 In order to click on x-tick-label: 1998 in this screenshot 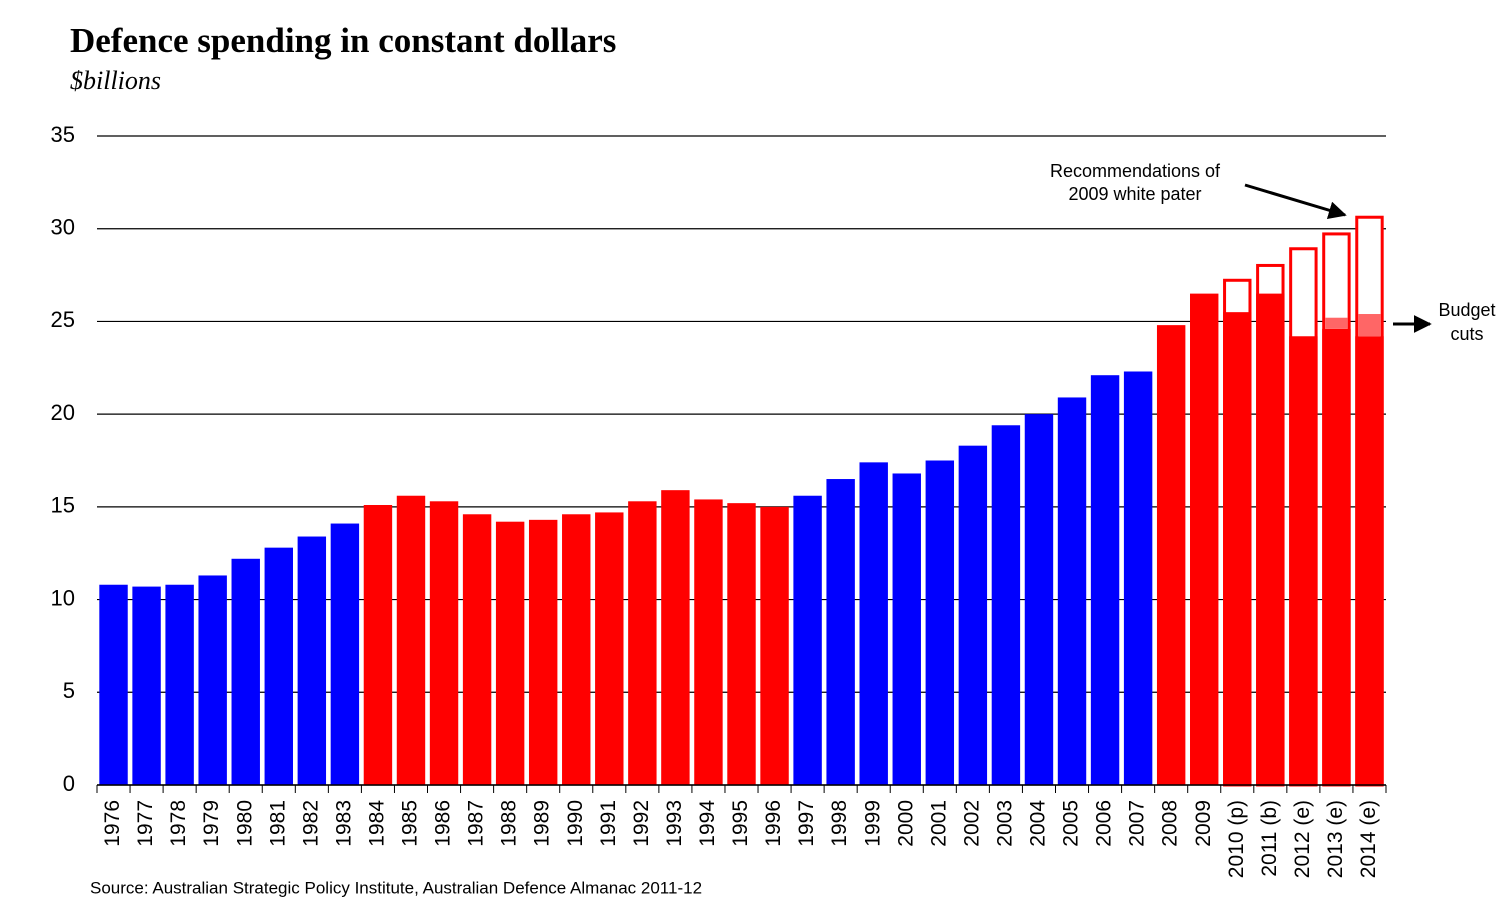, I will do `click(839, 823)`.